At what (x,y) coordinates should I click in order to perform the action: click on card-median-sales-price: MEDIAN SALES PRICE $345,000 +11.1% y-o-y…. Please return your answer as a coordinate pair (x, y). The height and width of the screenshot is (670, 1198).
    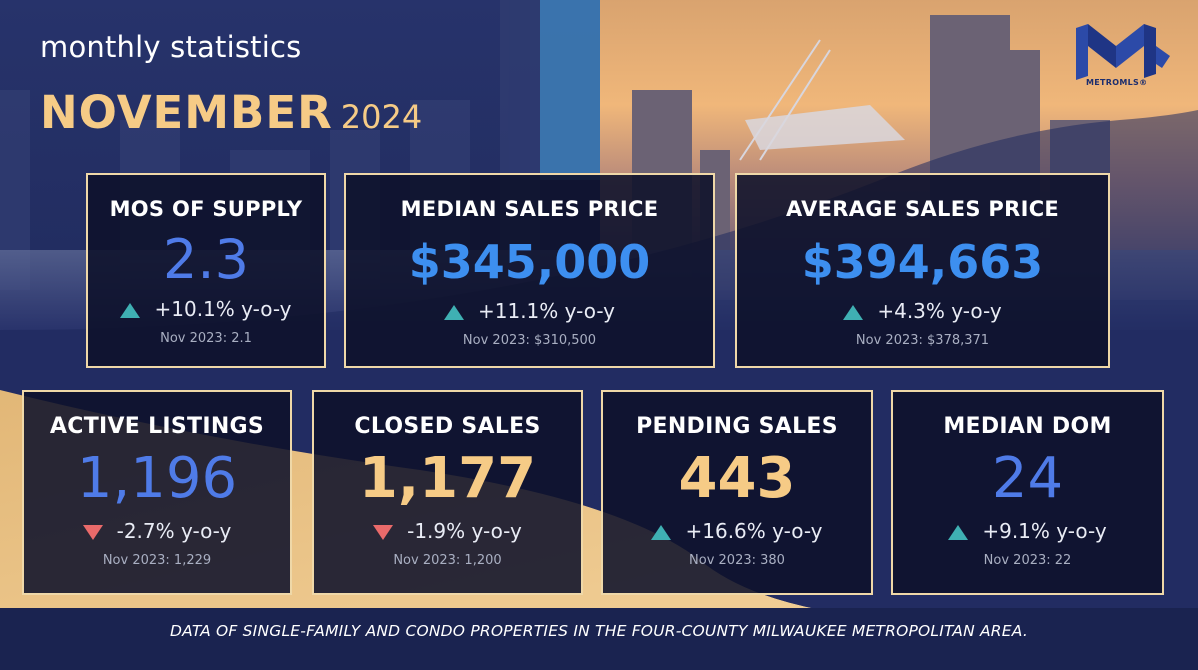
    Looking at the image, I should click on (529, 270).